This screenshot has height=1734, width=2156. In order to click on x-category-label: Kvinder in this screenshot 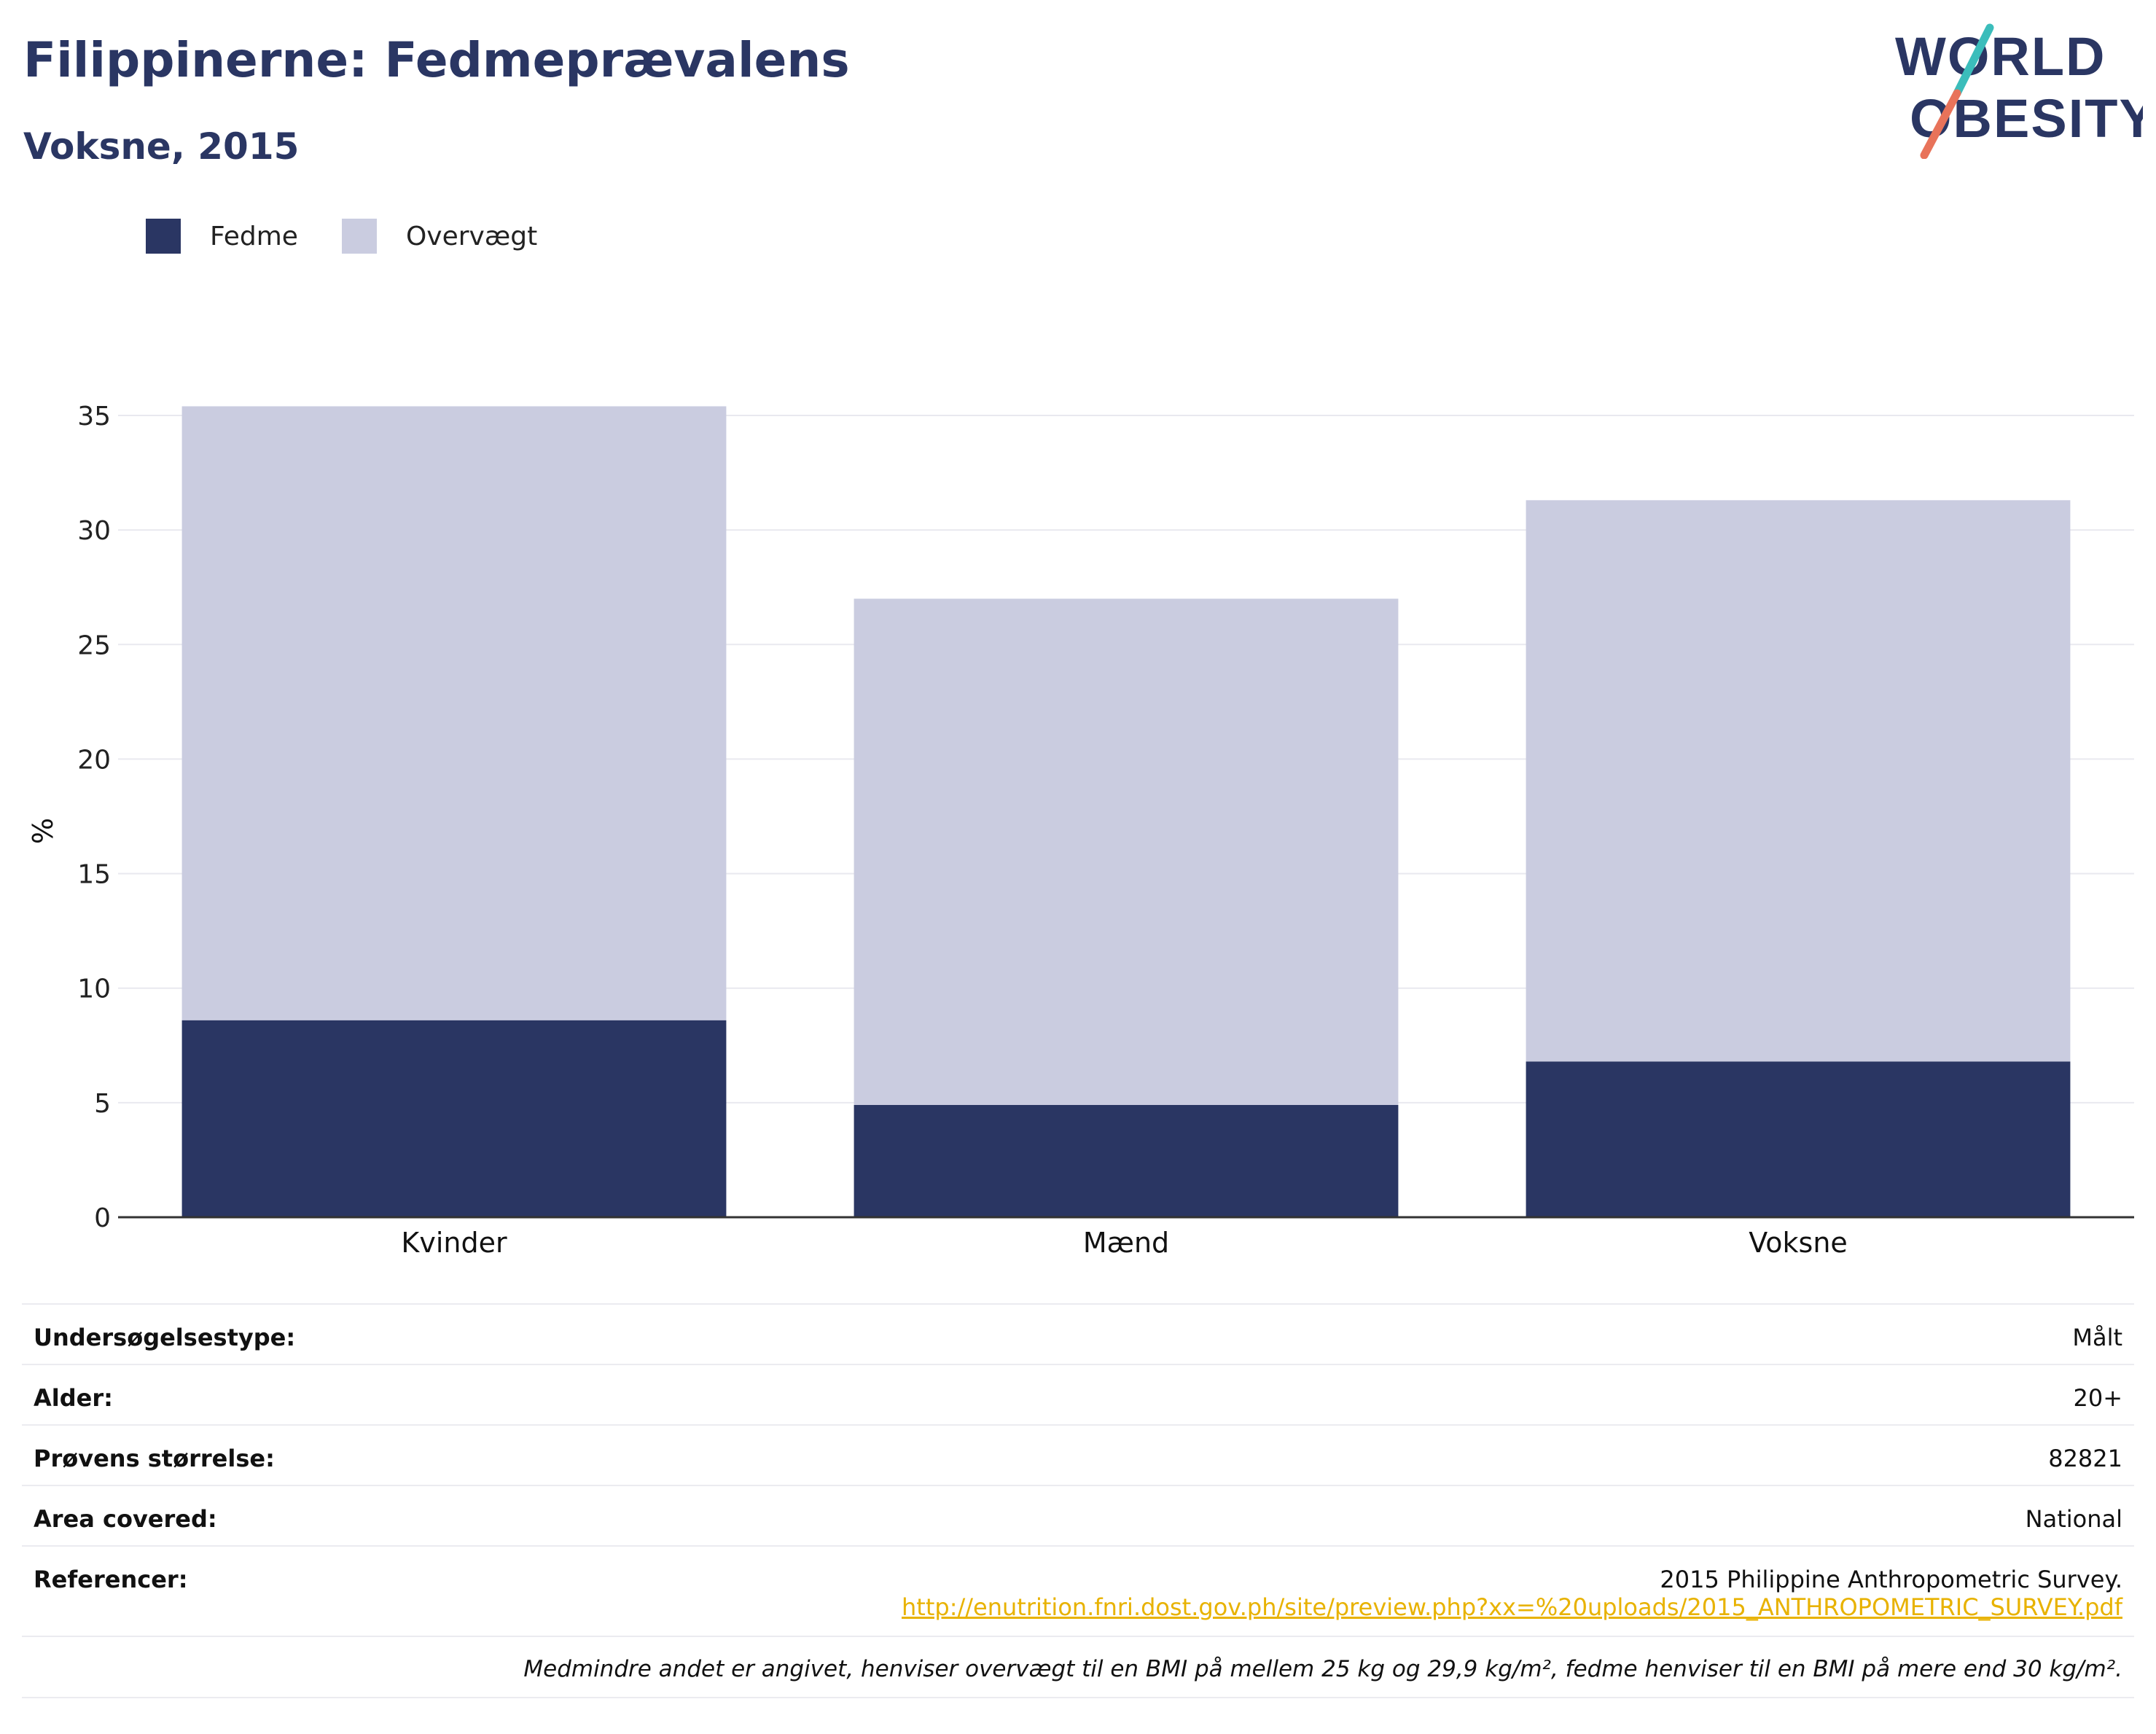, I will do `click(454, 1243)`.